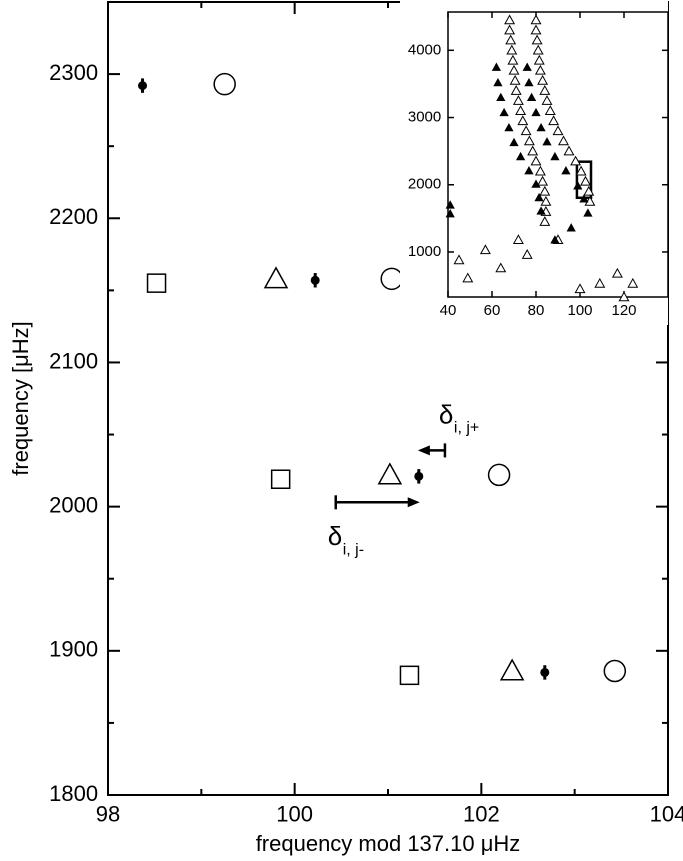 This screenshot has width=683, height=861. What do you see at coordinates (73, 72) in the screenshot?
I see `y-tick-label: 2300` at bounding box center [73, 72].